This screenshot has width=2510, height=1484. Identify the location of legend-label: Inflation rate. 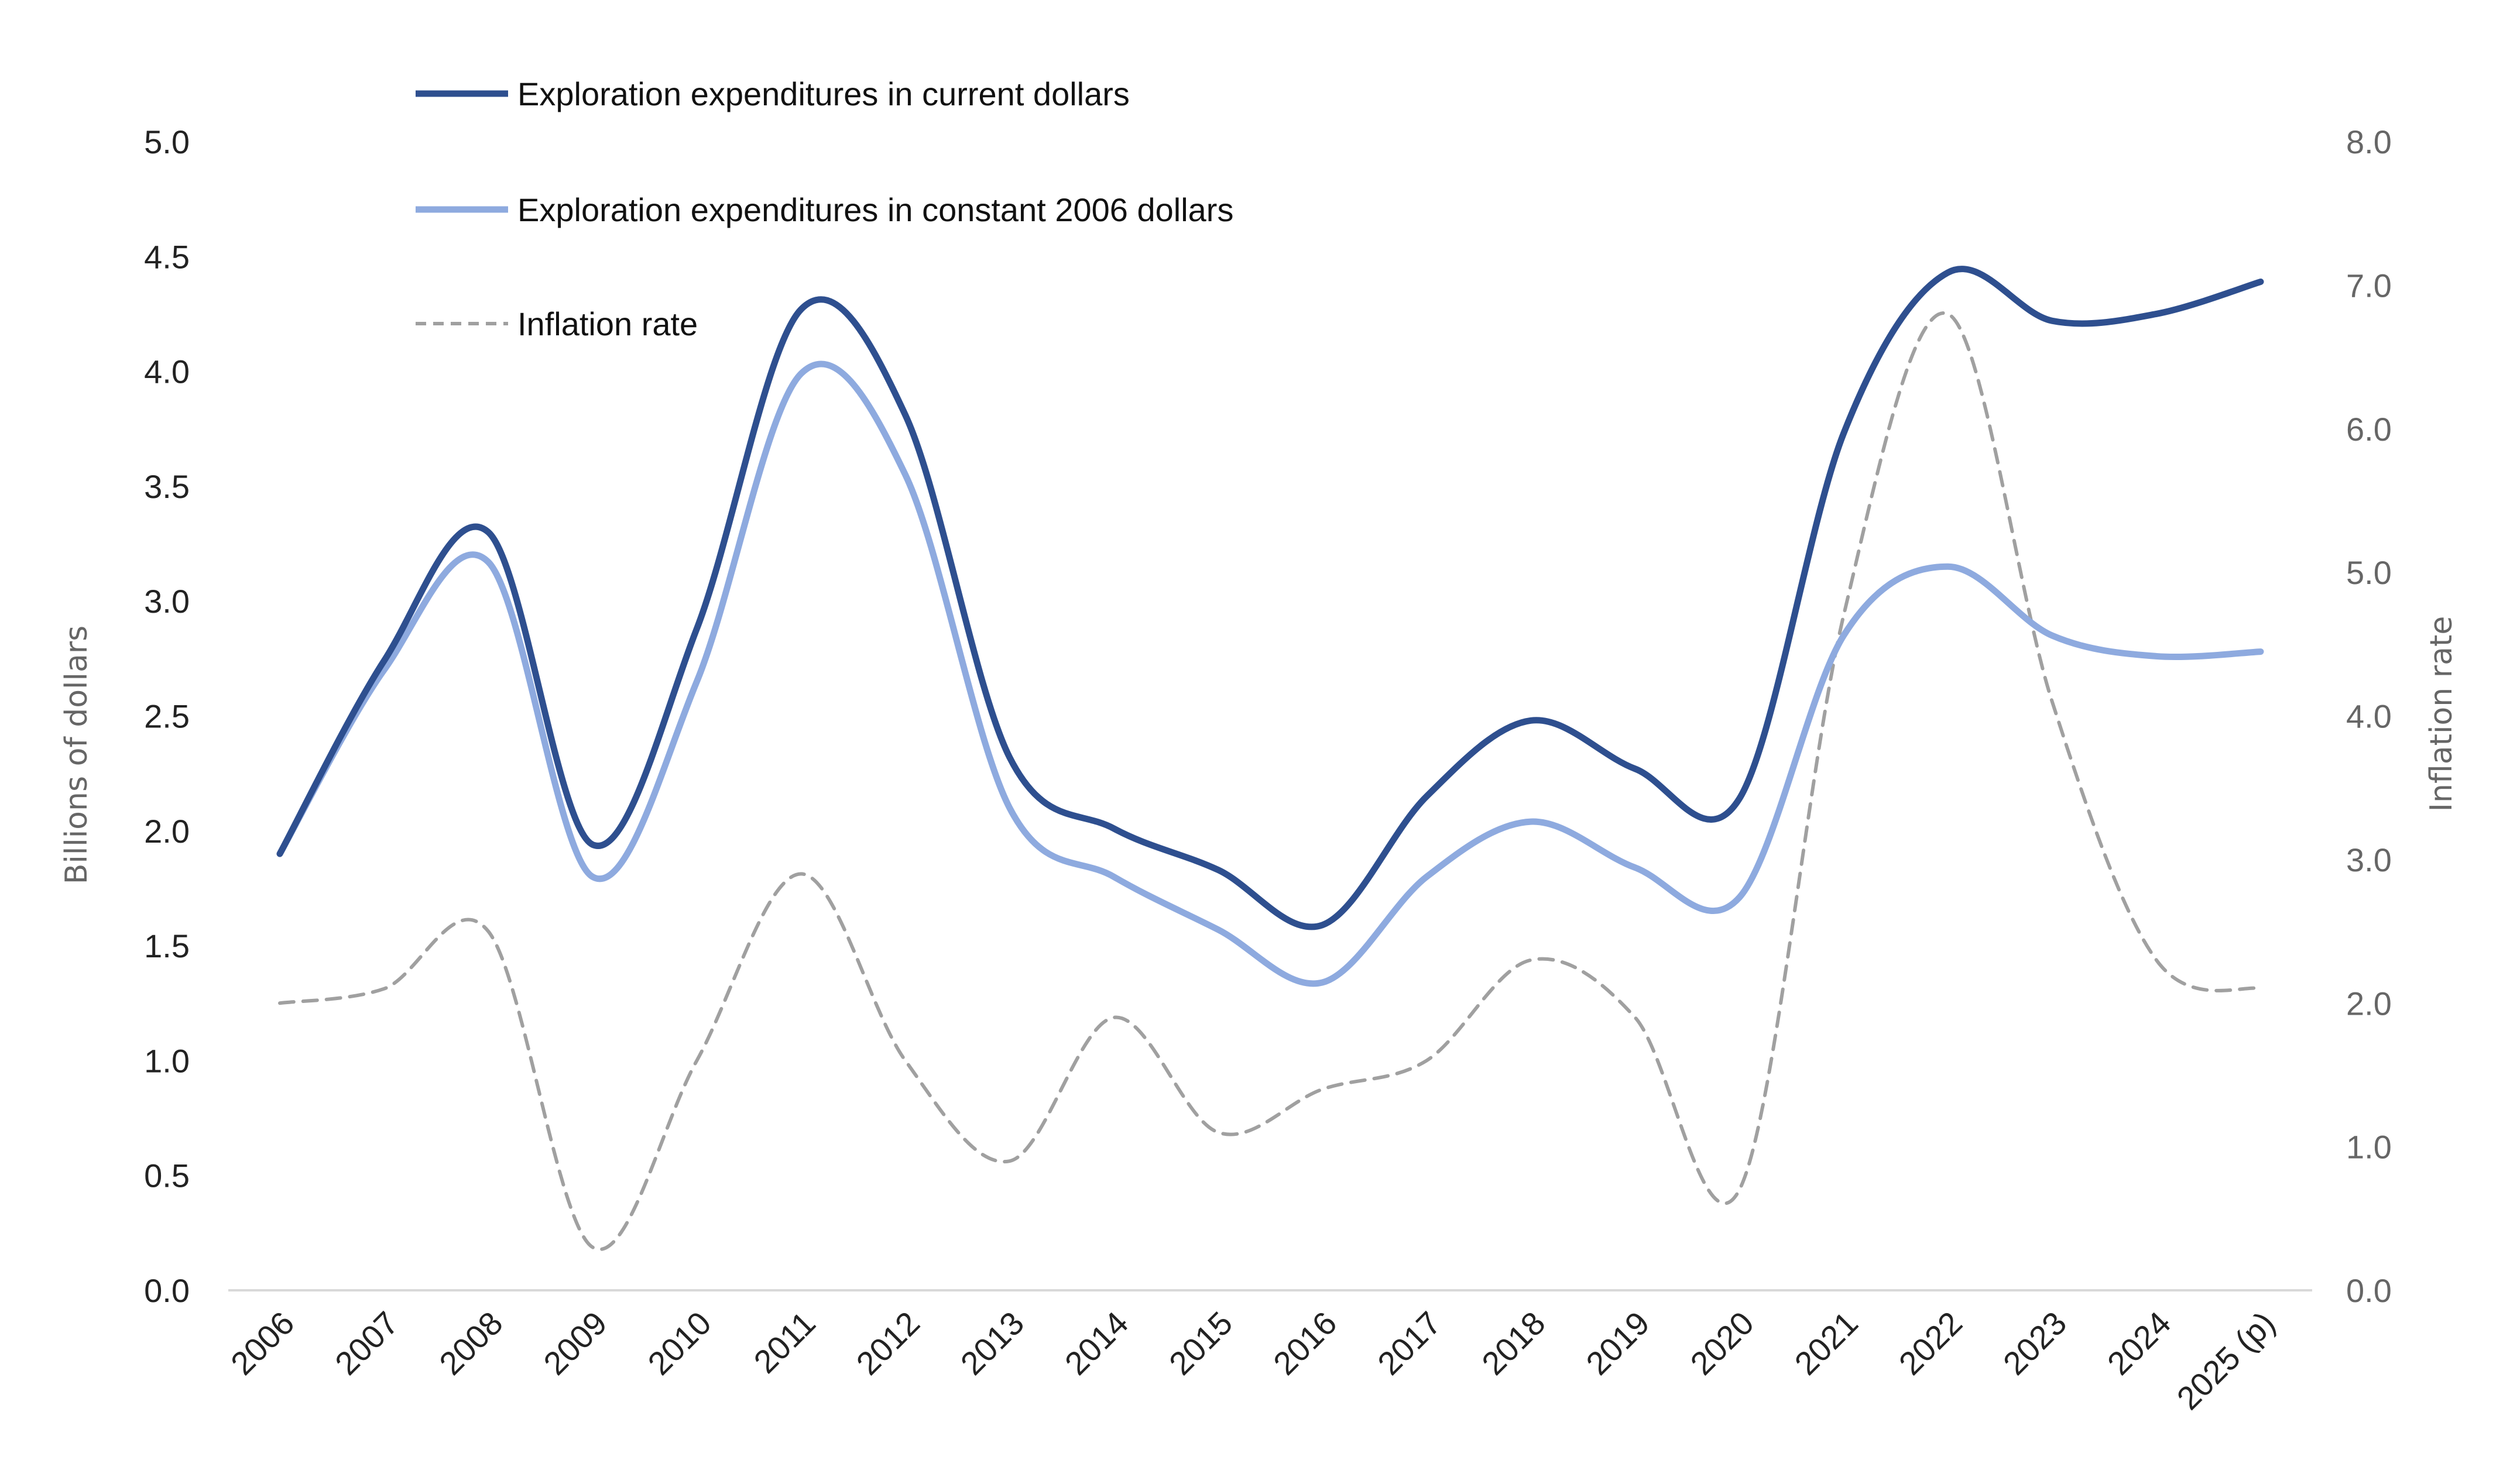
(607, 323).